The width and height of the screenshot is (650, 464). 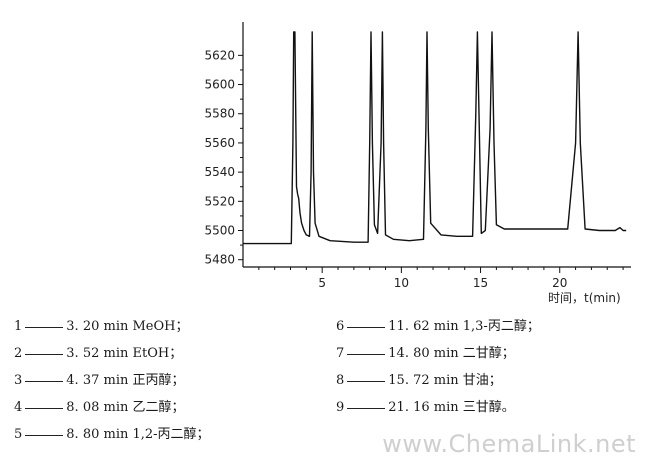 What do you see at coordinates (18, 353) in the screenshot?
I see `legend-number: 2` at bounding box center [18, 353].